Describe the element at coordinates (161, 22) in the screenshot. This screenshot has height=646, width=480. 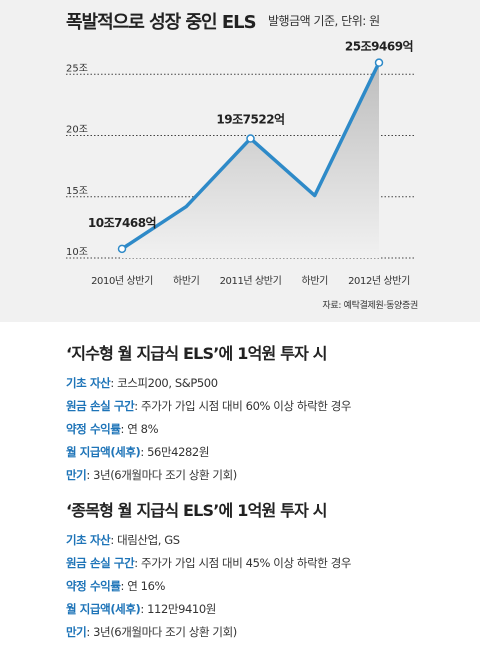
I see `chart-title: 폭발적으로 성장 중인 ELS` at that location.